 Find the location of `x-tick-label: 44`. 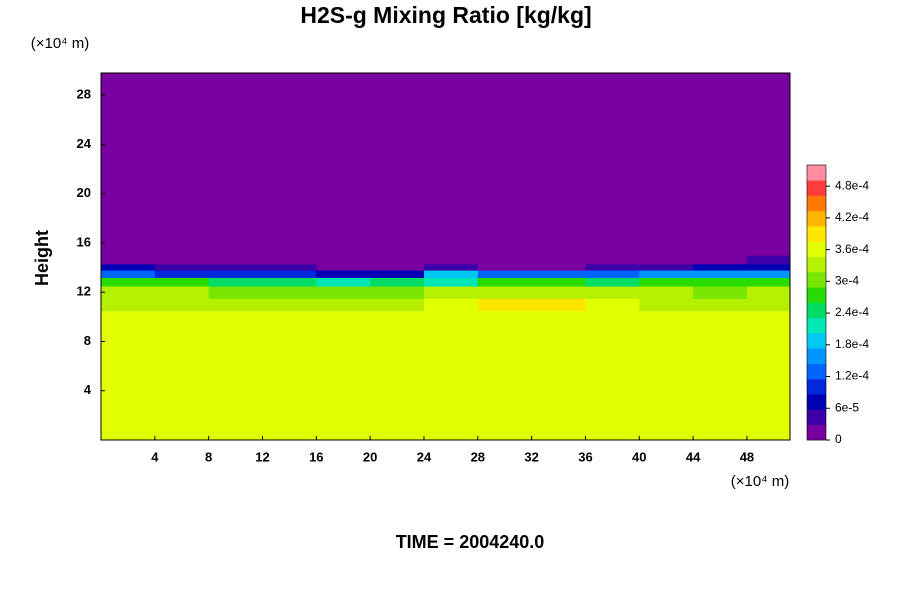

x-tick-label: 44 is located at coordinates (693, 456).